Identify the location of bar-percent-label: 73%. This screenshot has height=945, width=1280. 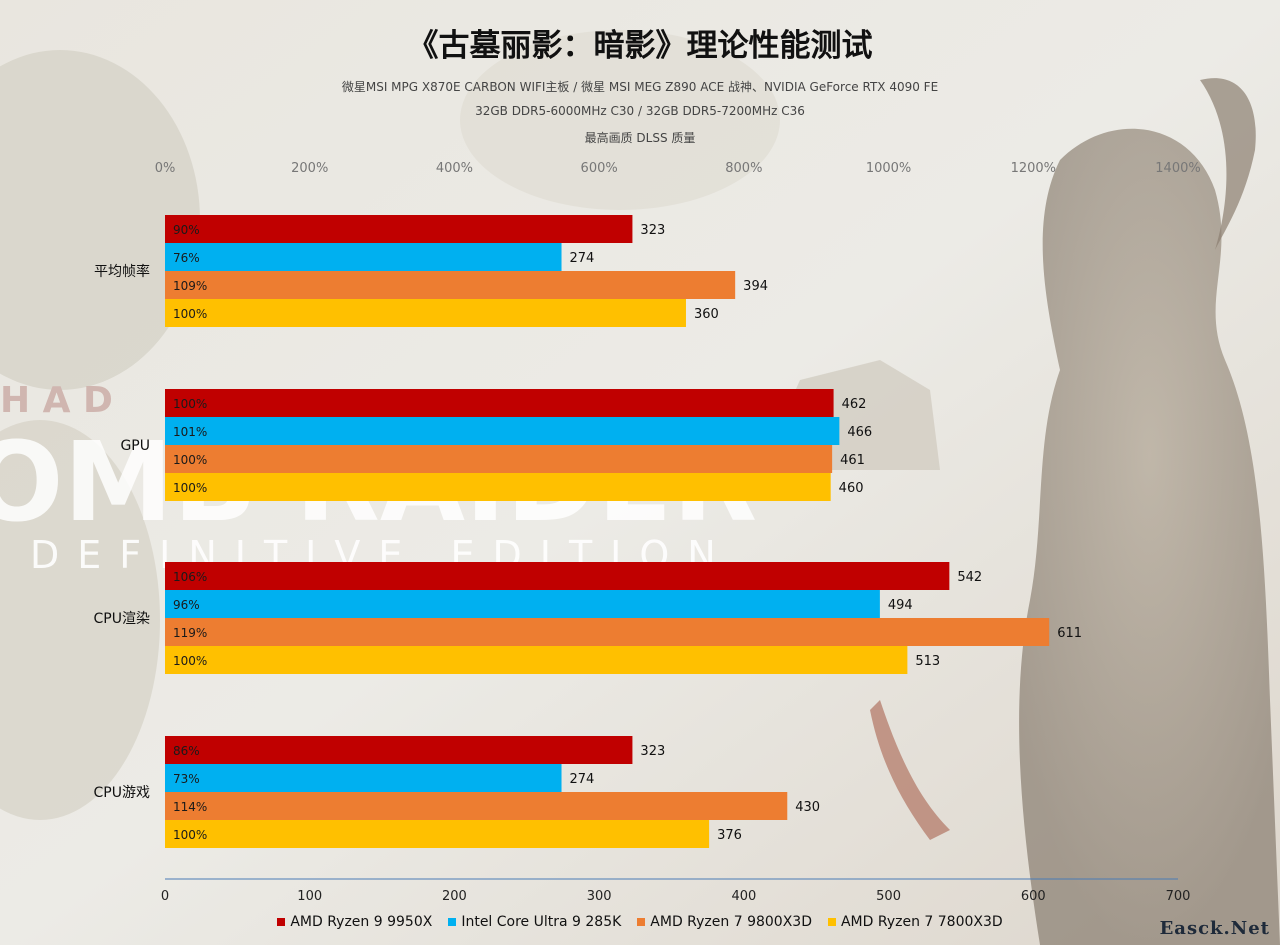
(186, 779).